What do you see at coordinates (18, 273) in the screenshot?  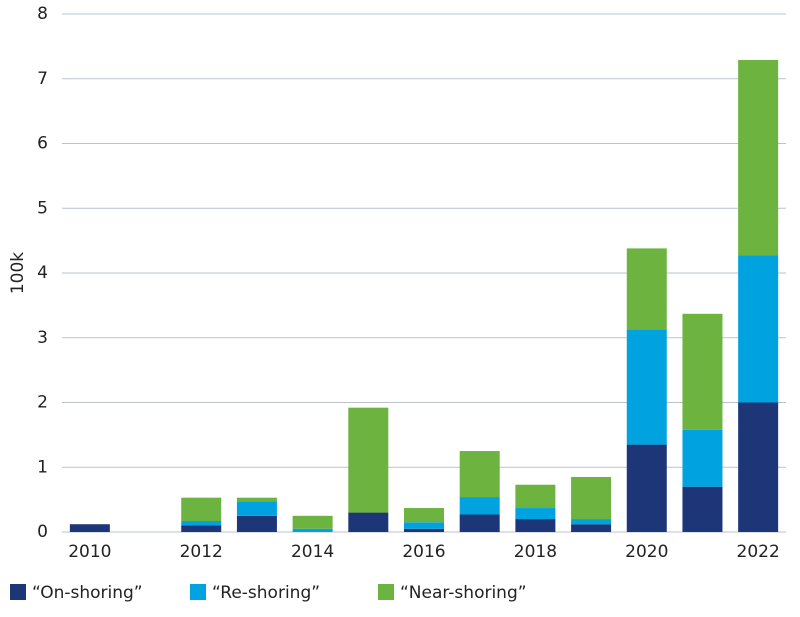 I see `y-axis-label: 100k` at bounding box center [18, 273].